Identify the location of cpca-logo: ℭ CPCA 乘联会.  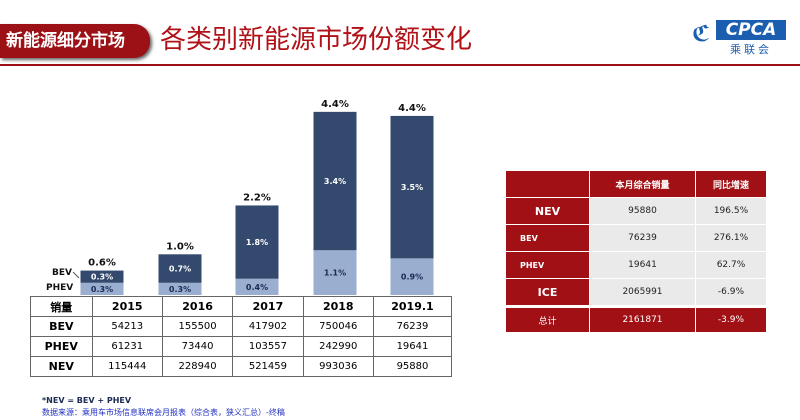
(740, 38).